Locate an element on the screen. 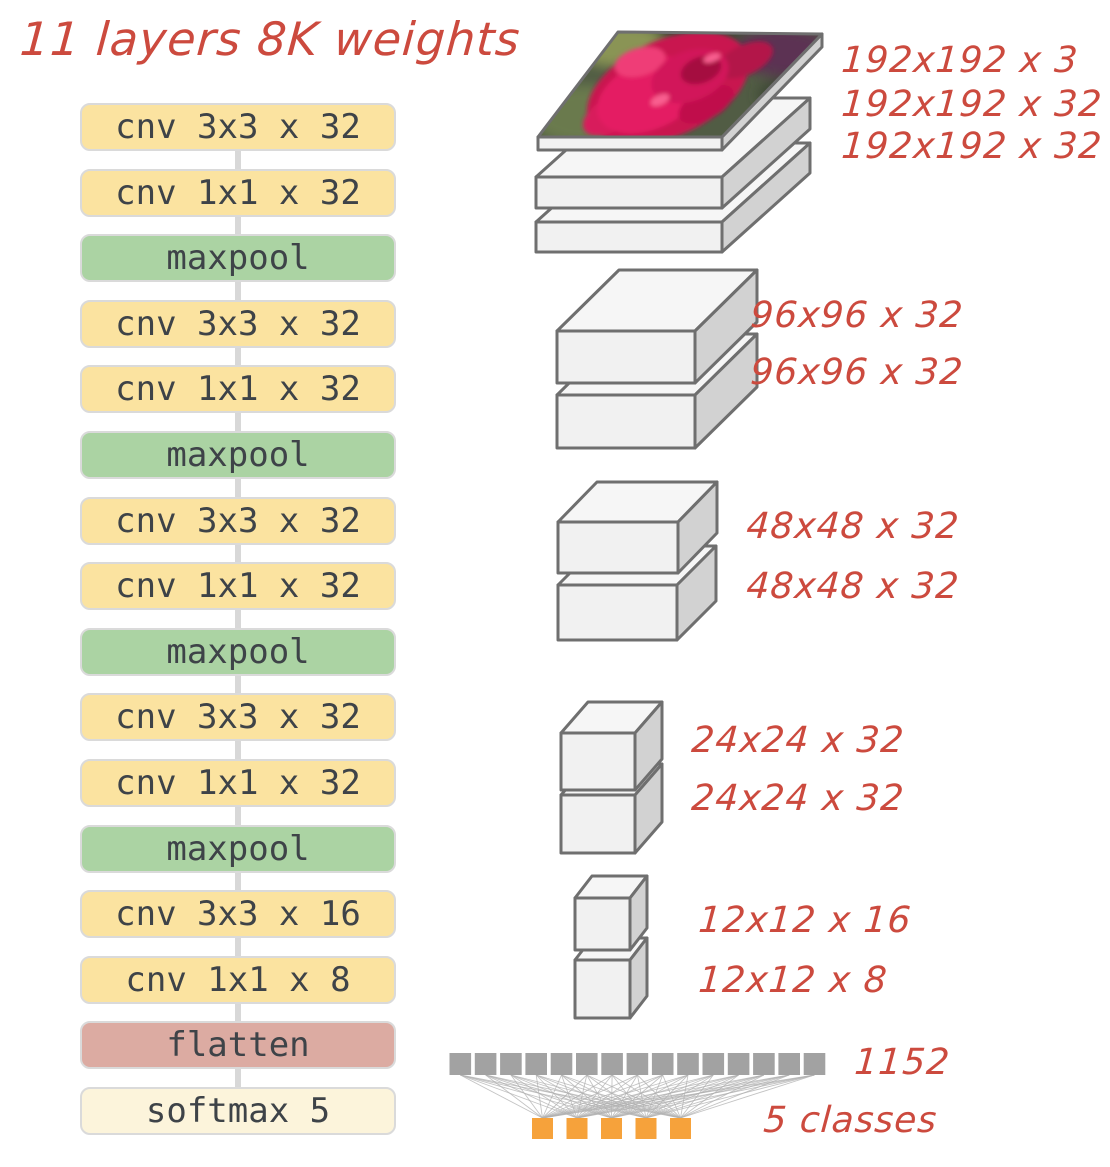 This screenshot has width=1110, height=1167. class-unit-squares is located at coordinates (611, 1128).